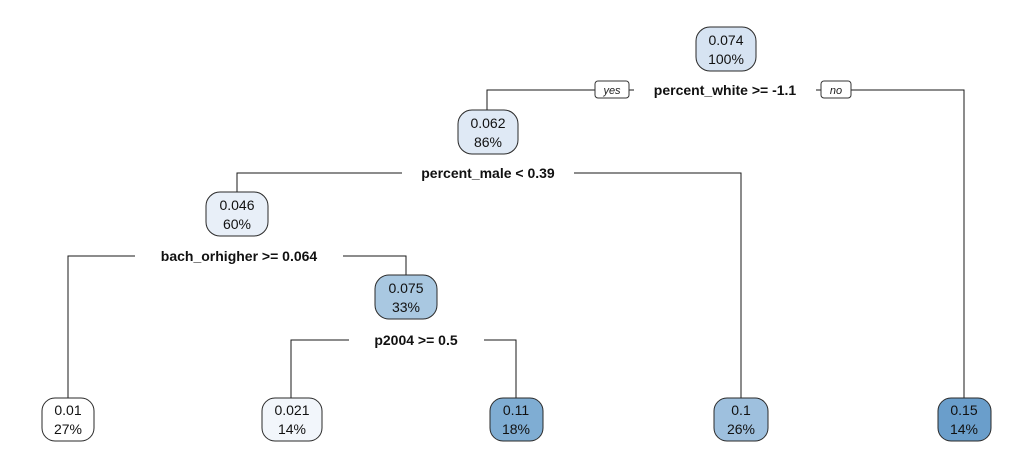 The height and width of the screenshot is (455, 1027). What do you see at coordinates (236, 205) in the screenshot?
I see `node-value: 0.046` at bounding box center [236, 205].